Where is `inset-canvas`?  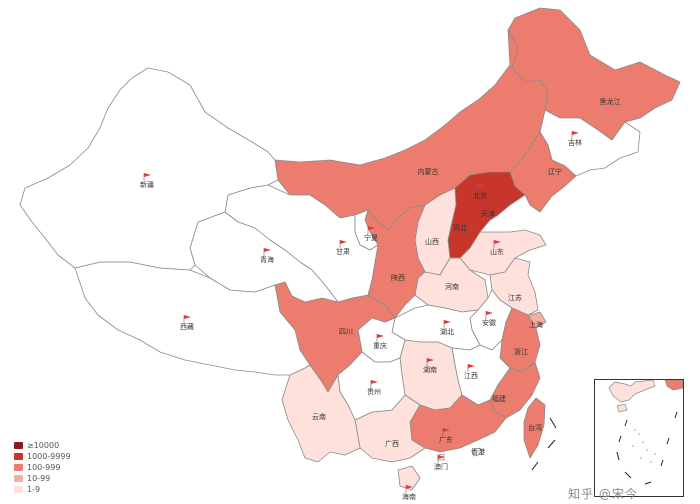
inset-canvas is located at coordinates (646, 432).